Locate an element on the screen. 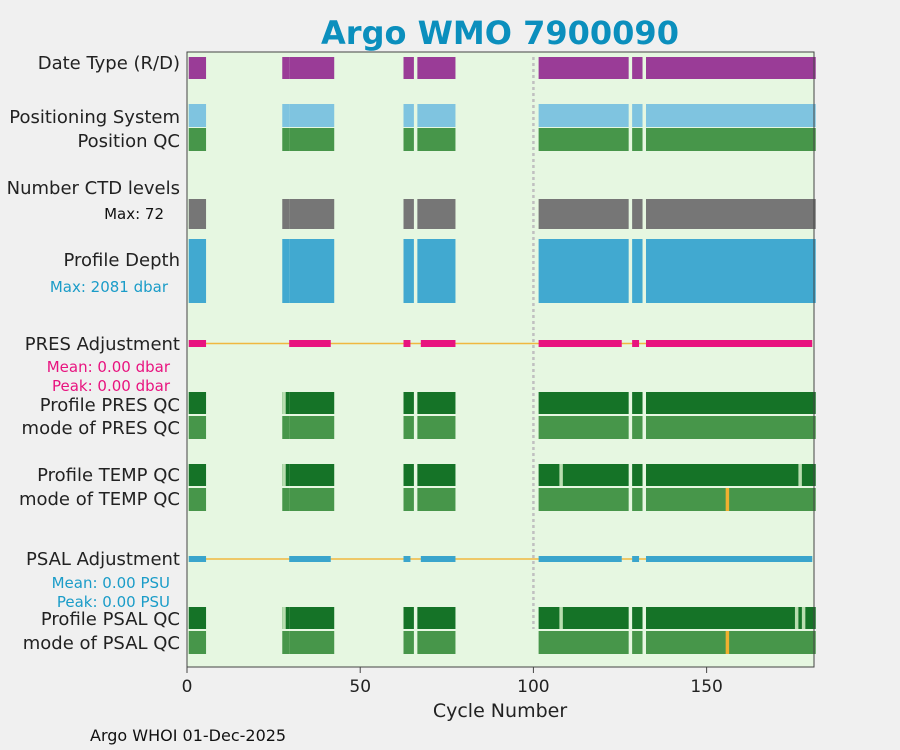 The height and width of the screenshot is (750, 900). label-profile-psal-qc: Profile PSAL QC is located at coordinates (110, 619).